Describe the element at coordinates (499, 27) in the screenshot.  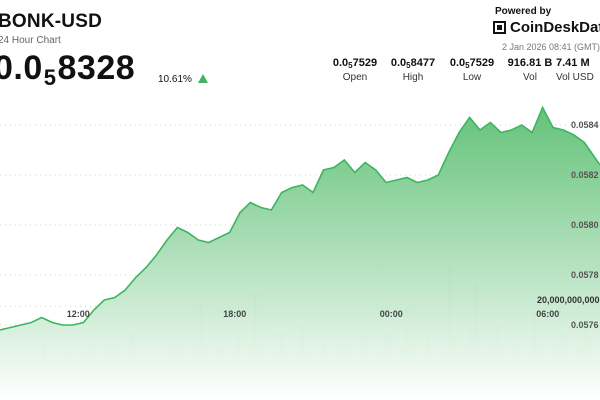
I see `coindesk-logo-icon` at that location.